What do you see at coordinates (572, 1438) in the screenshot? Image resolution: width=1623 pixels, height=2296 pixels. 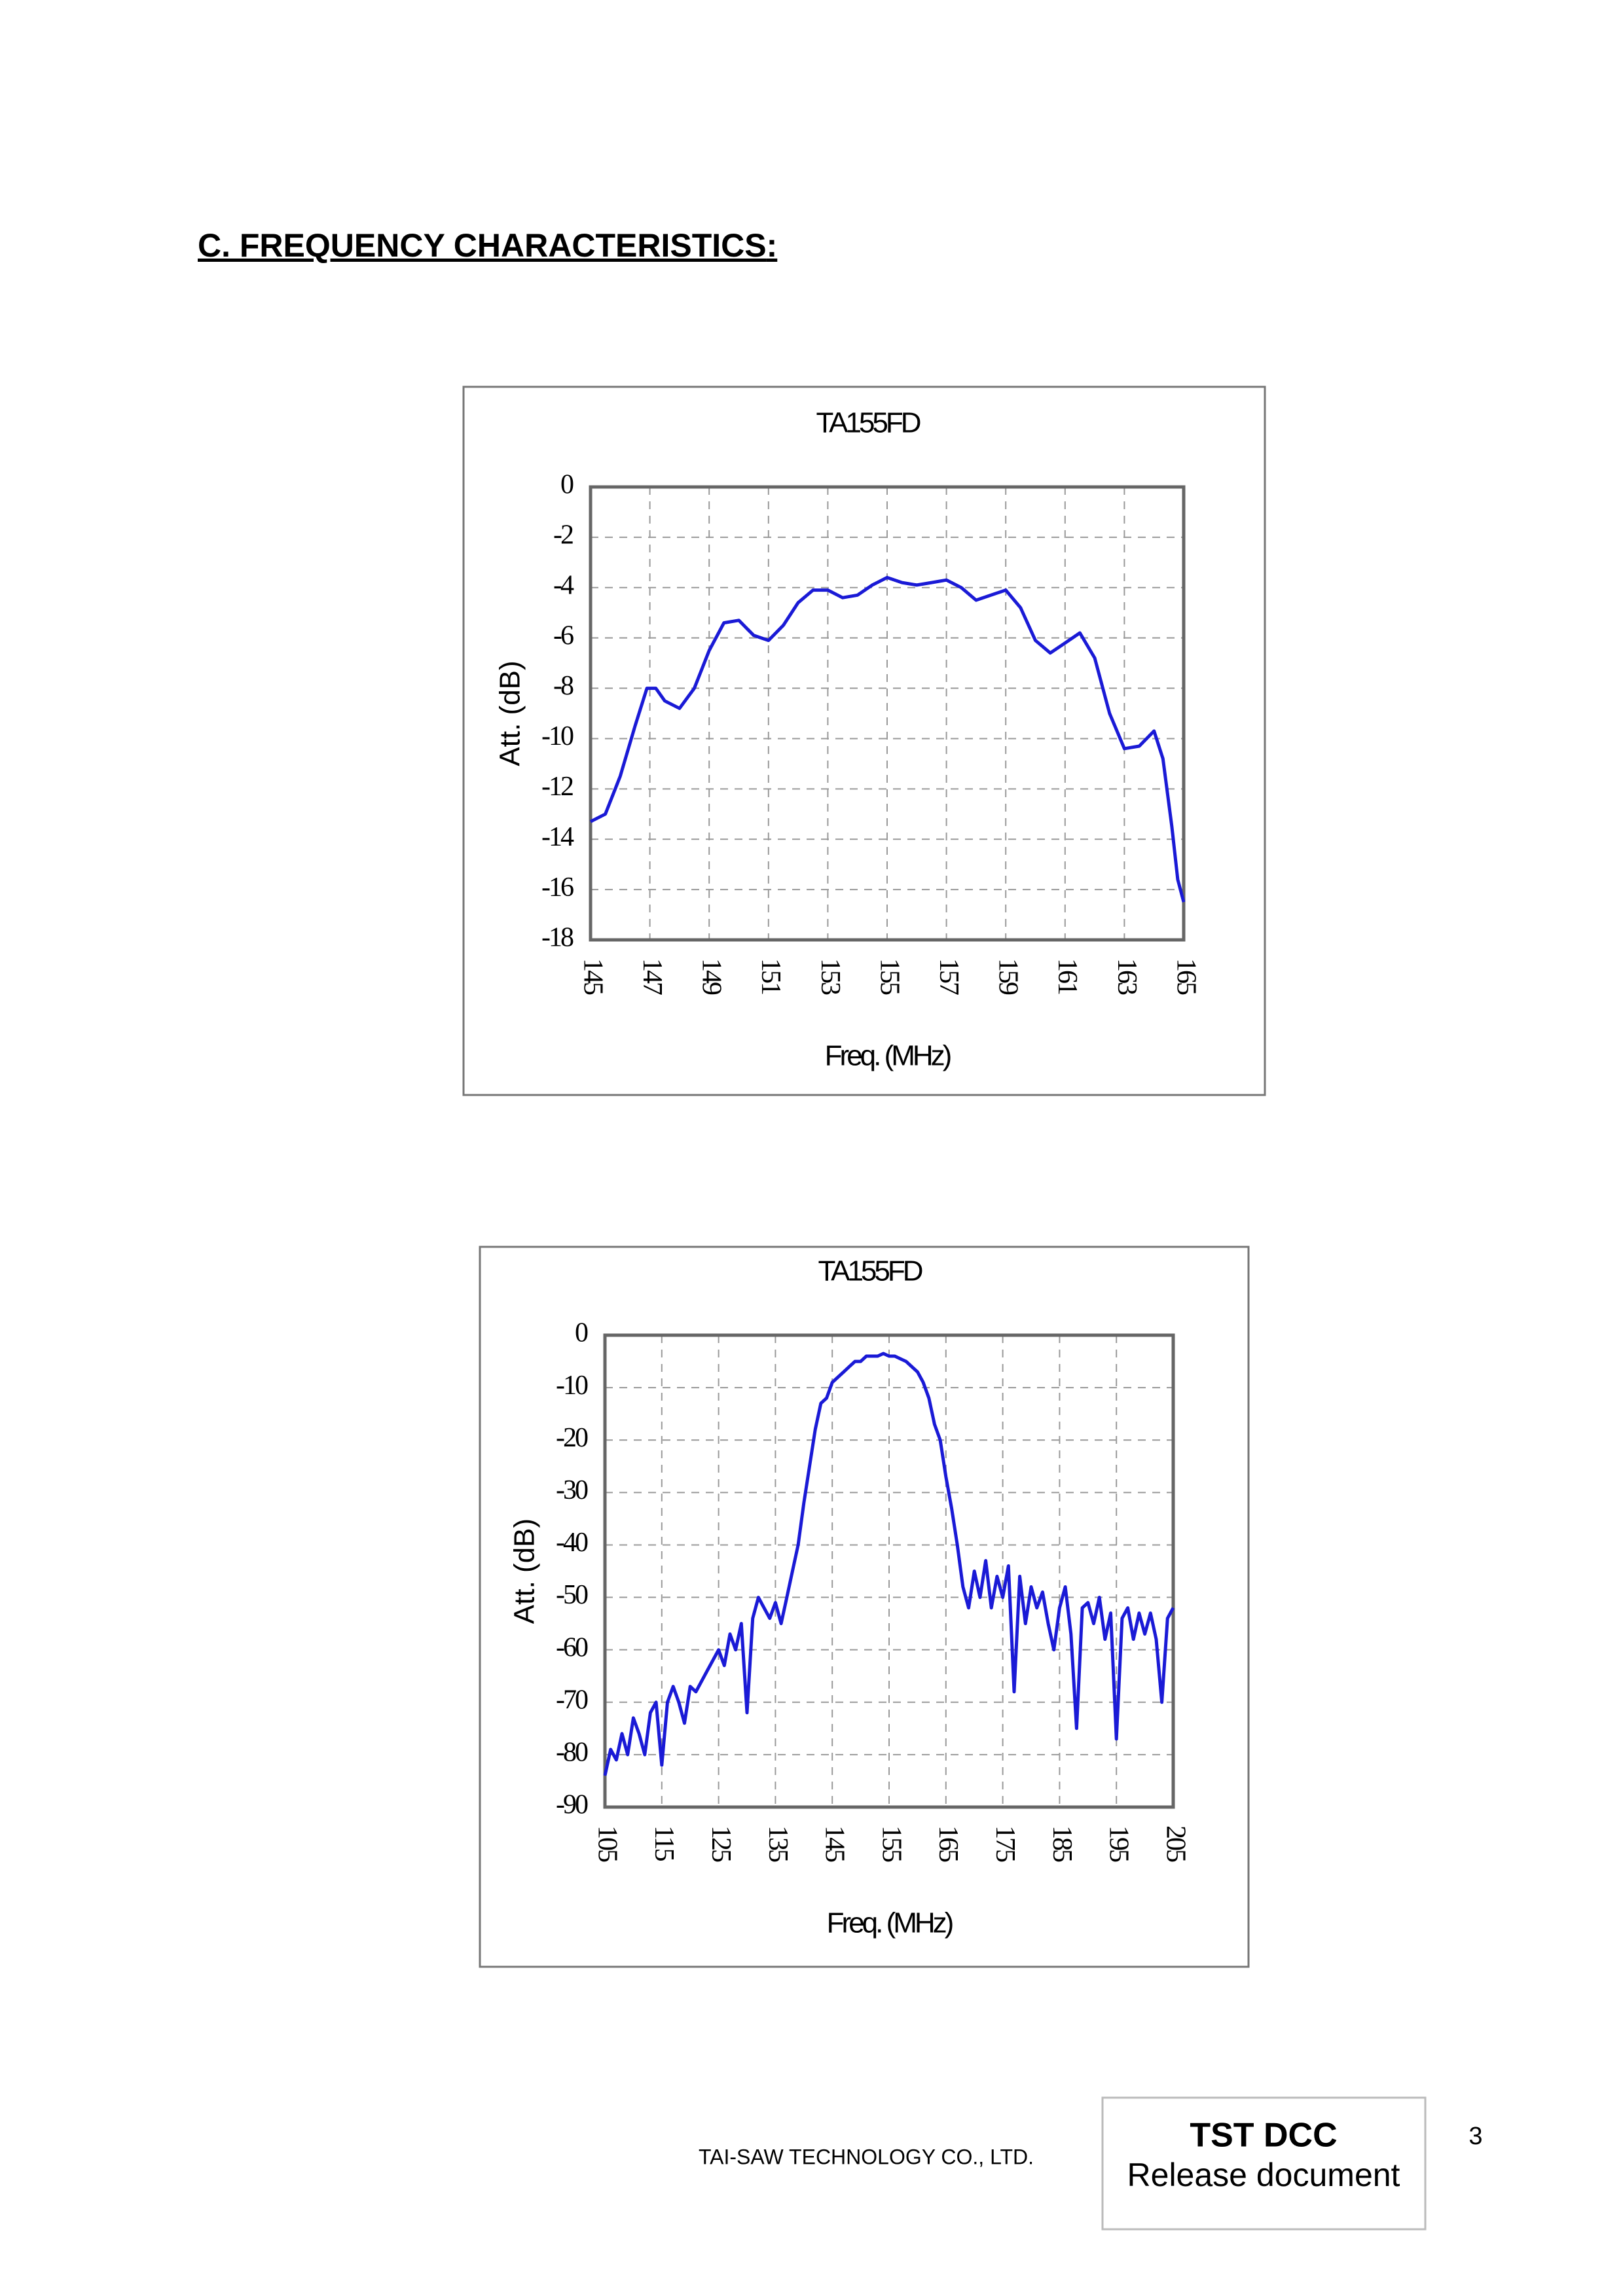 I see `y-tick-label: -20` at bounding box center [572, 1438].